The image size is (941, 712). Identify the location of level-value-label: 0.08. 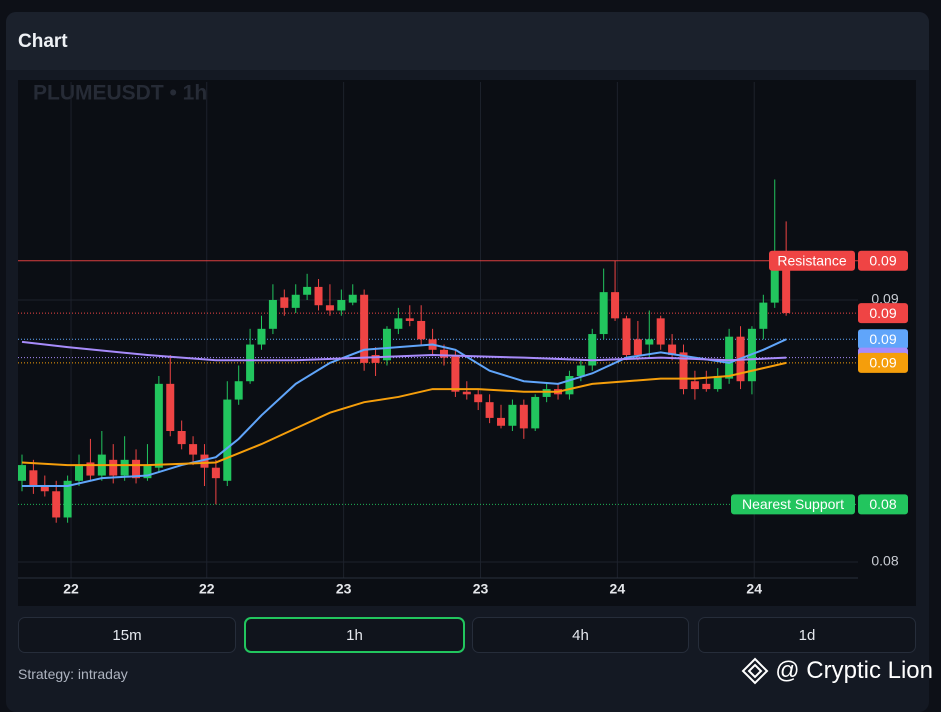
(882, 504).